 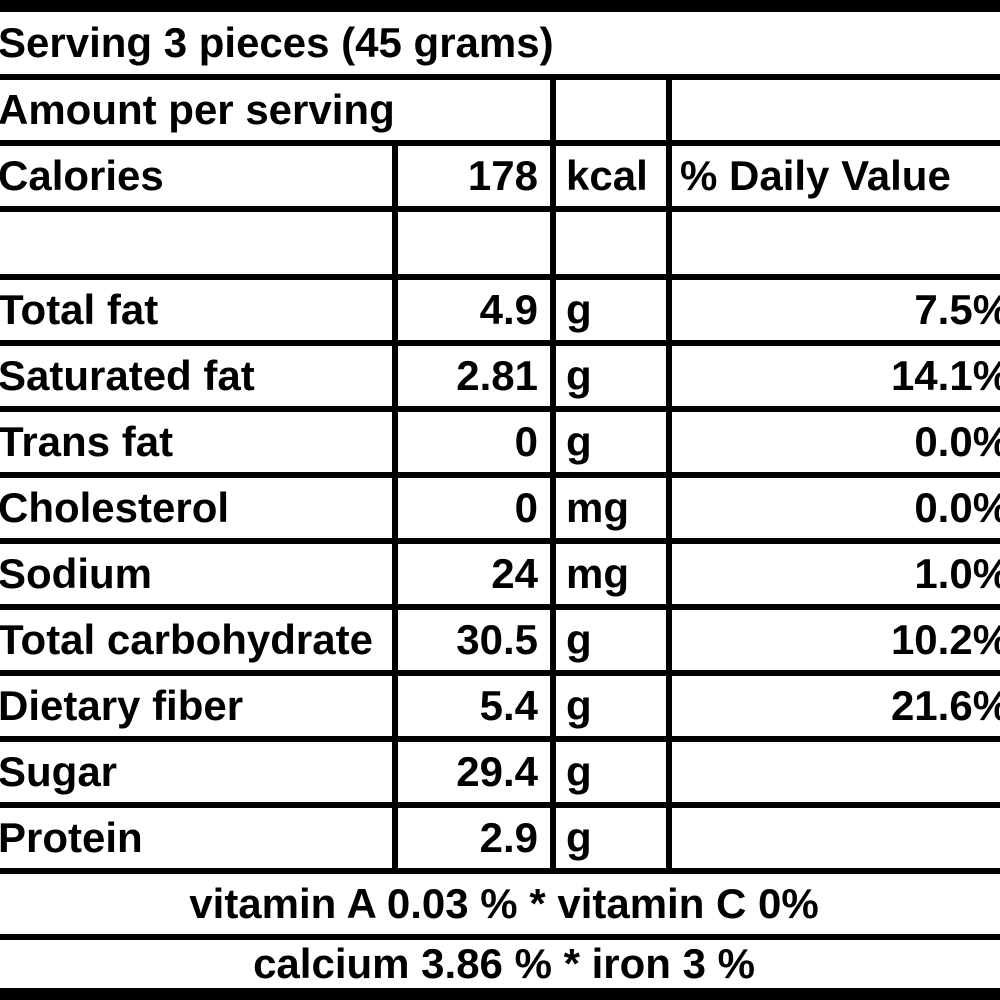 What do you see at coordinates (474, 176) in the screenshot?
I see `calories-value: 178` at bounding box center [474, 176].